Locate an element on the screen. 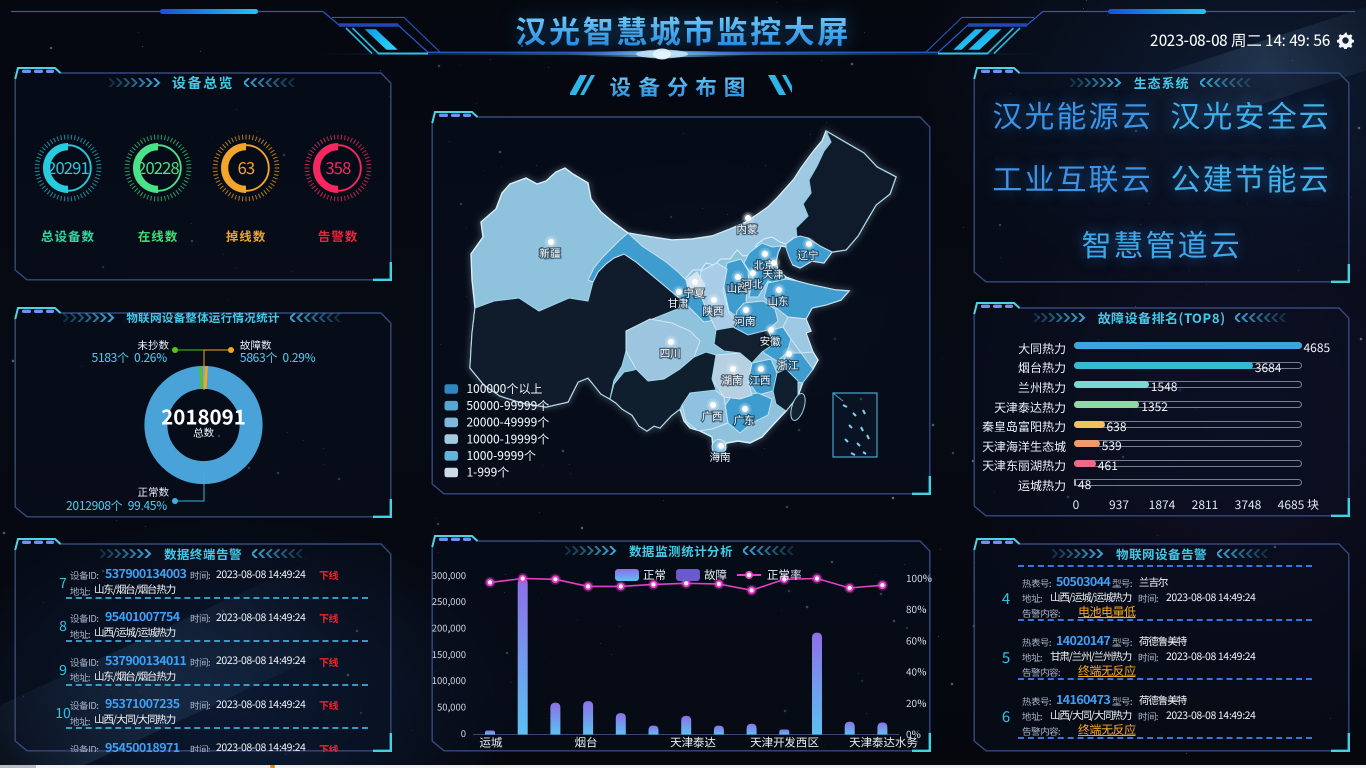 Image resolution: width=1366 pixels, height=768 pixels. svg-text: 山东 is located at coordinates (778, 301).